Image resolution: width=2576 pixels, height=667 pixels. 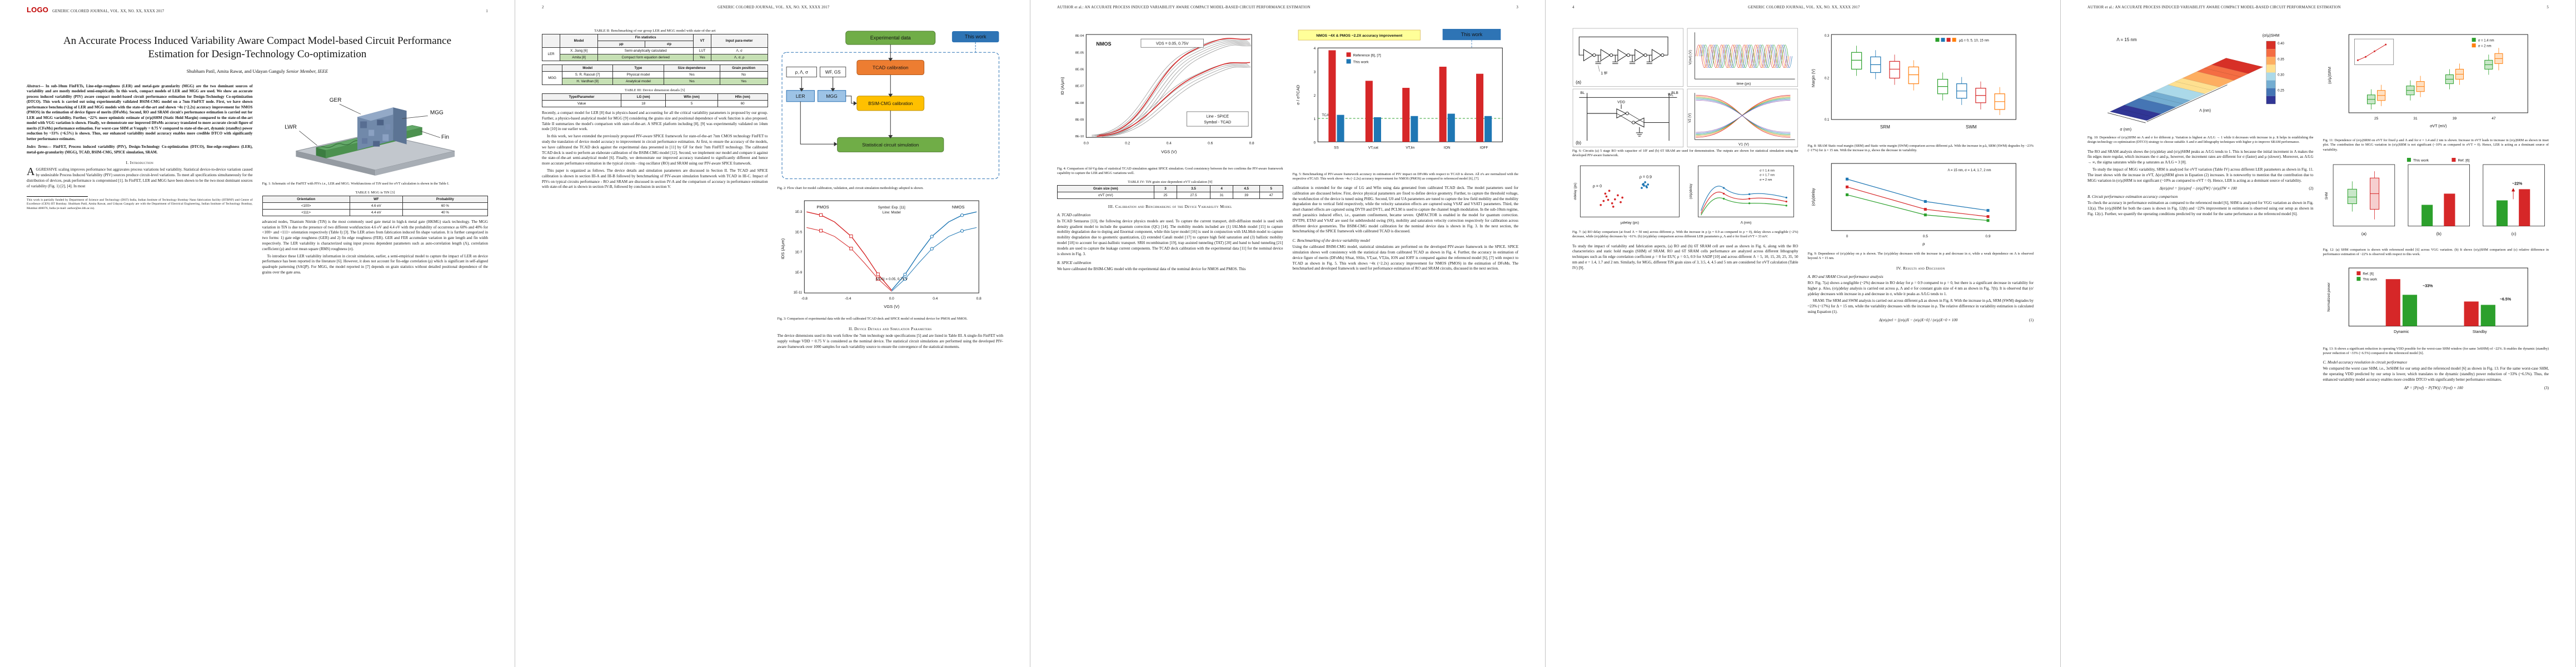 I want to click on fig5-category: IOFF, so click(x=1483, y=148).